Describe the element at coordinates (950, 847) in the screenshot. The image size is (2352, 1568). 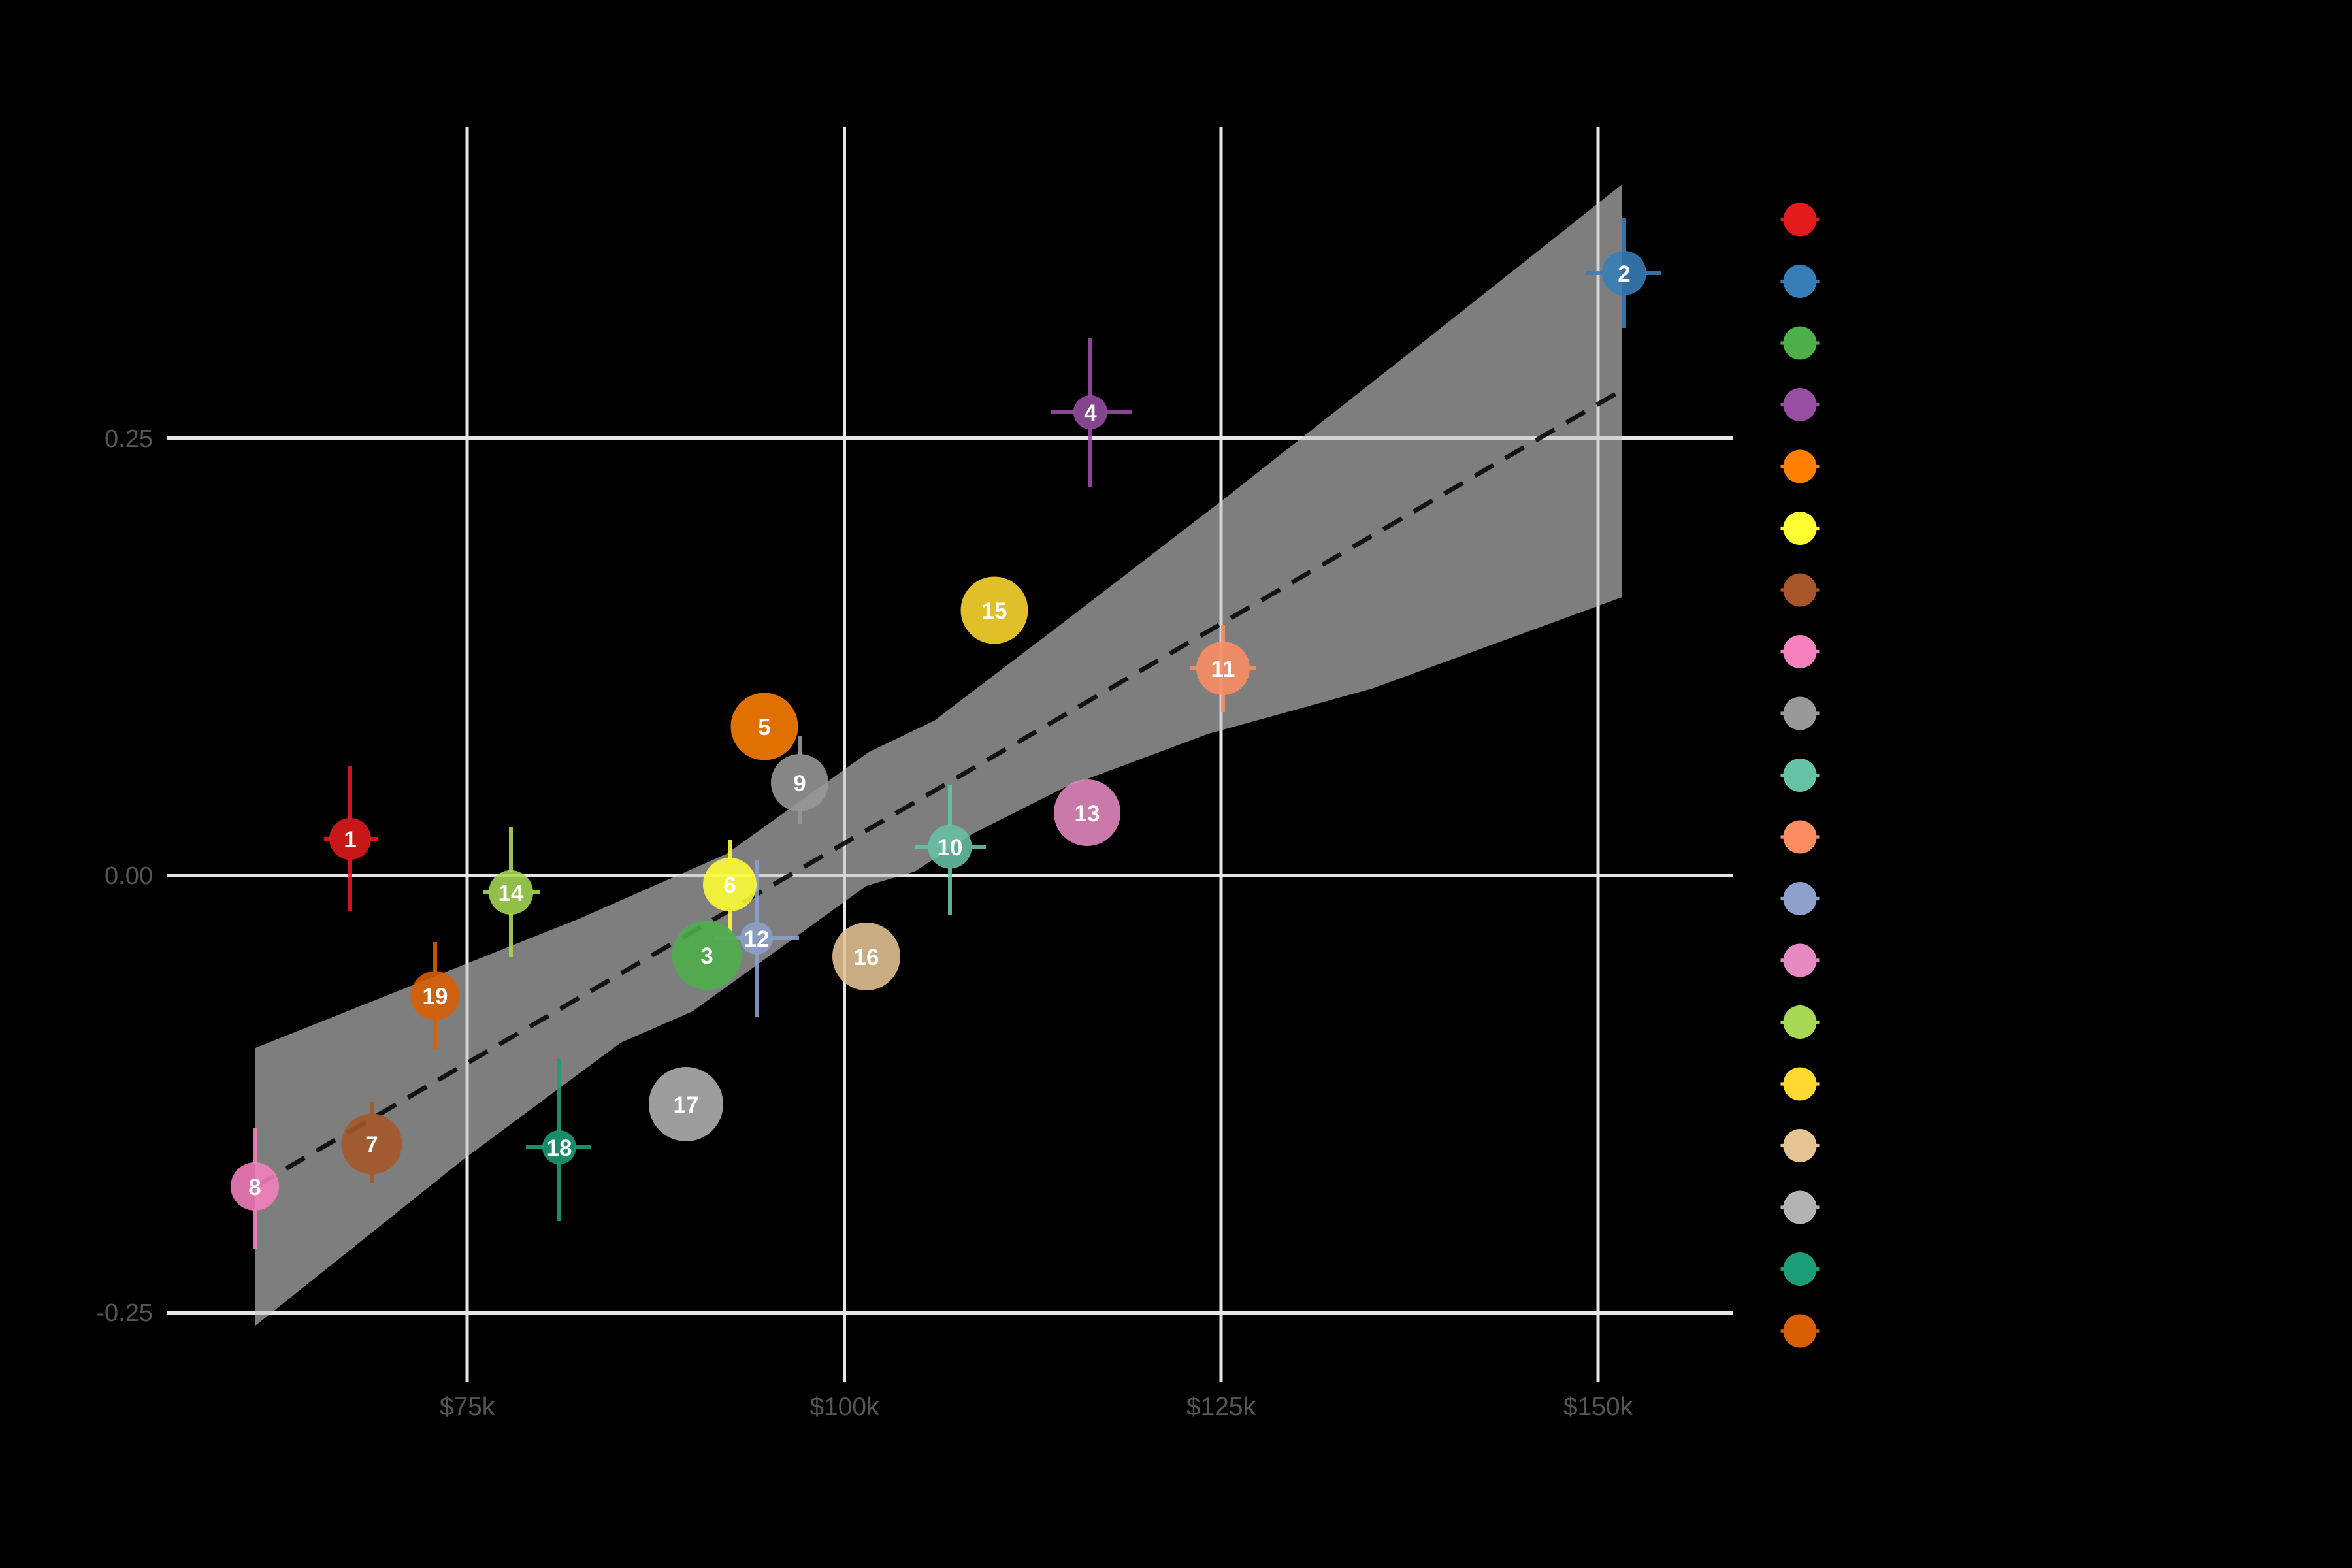
I see `svg-text: 10` at that location.